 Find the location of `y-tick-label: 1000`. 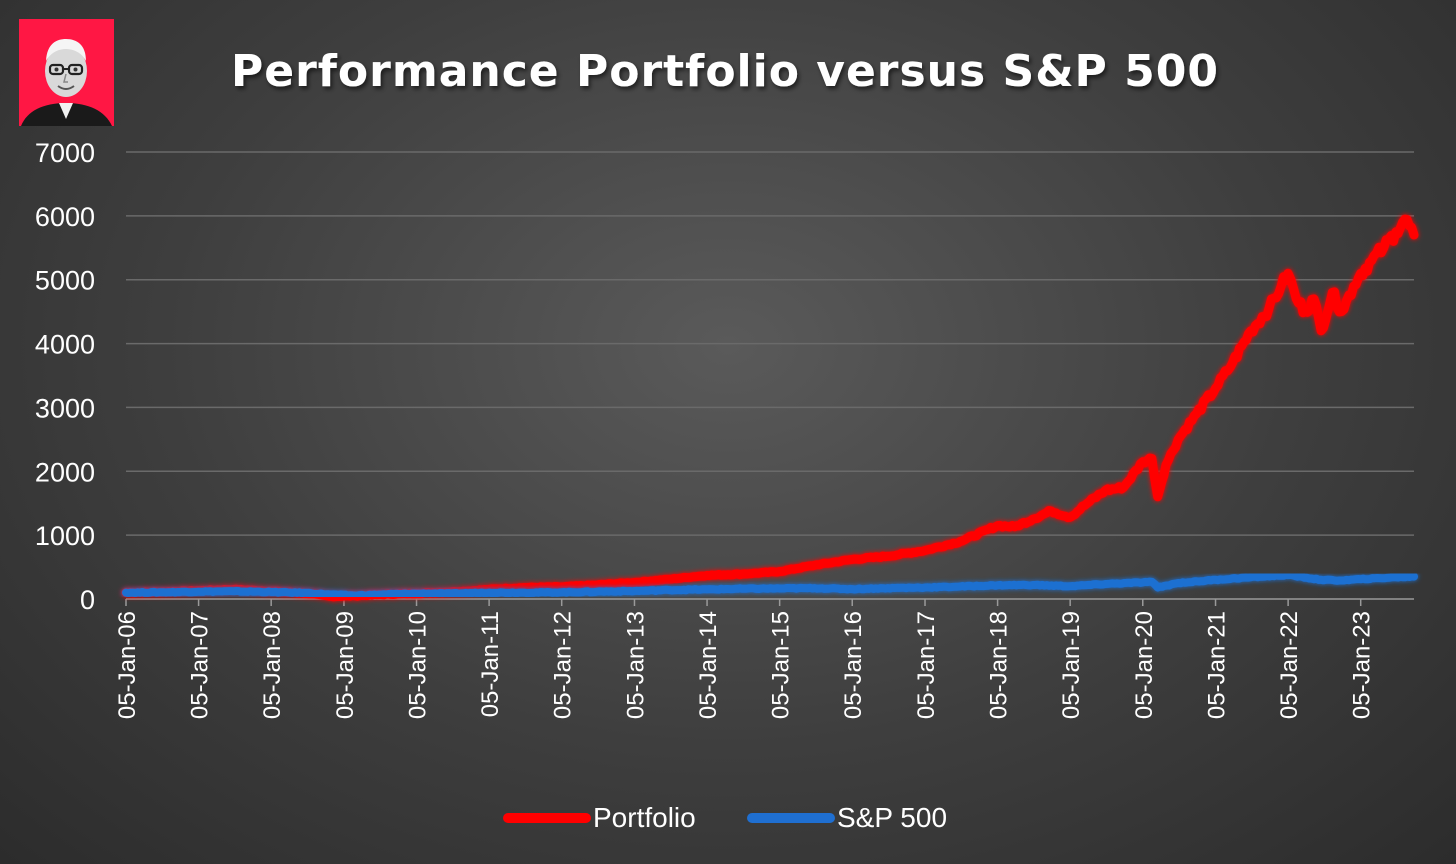

y-tick-label: 1000 is located at coordinates (65, 536).